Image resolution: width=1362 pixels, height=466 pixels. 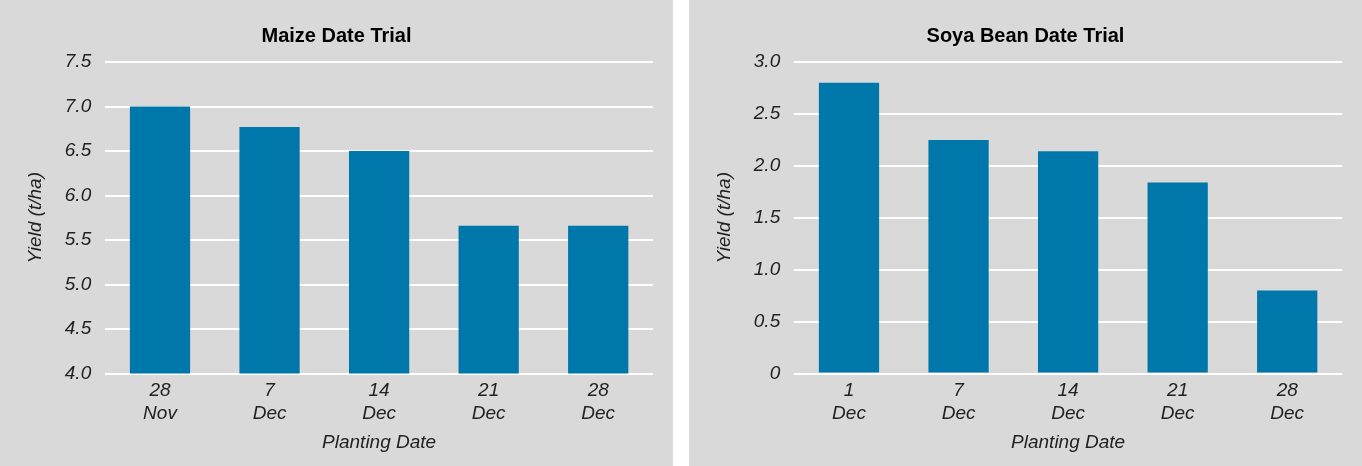 I want to click on y-tick-label: 3.0, so click(x=767, y=61).